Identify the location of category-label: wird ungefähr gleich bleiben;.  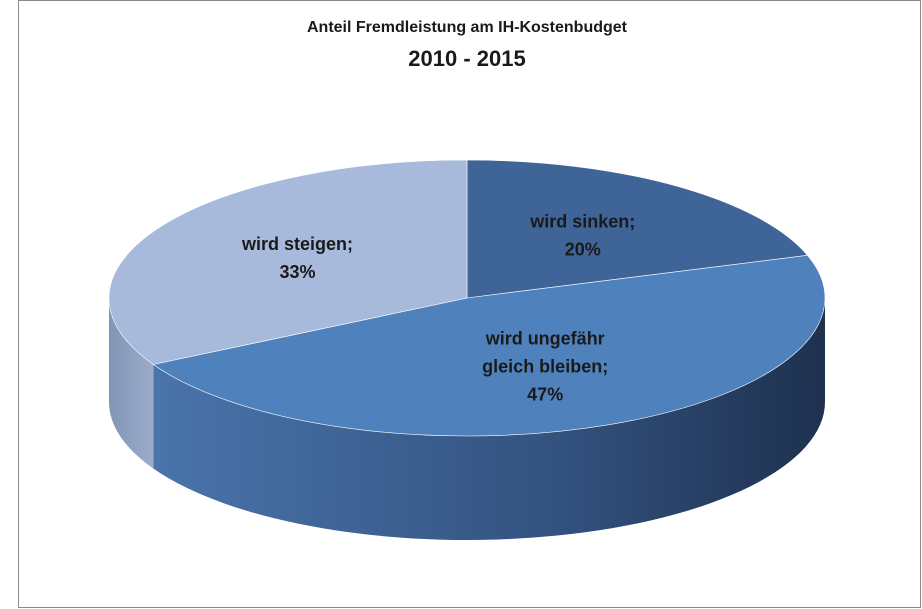
(545, 352).